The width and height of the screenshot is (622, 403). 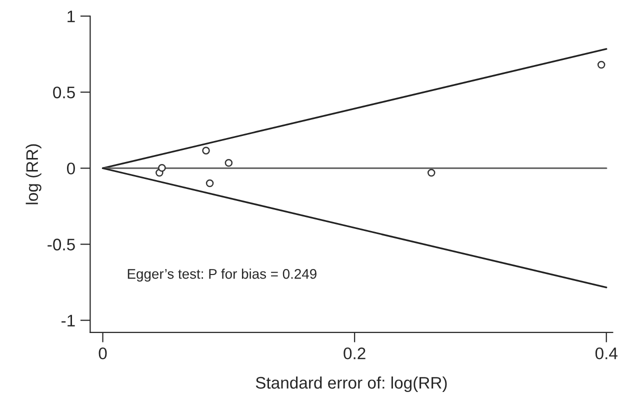 What do you see at coordinates (64, 92) in the screenshot?
I see `y-tick-label: 0.5` at bounding box center [64, 92].